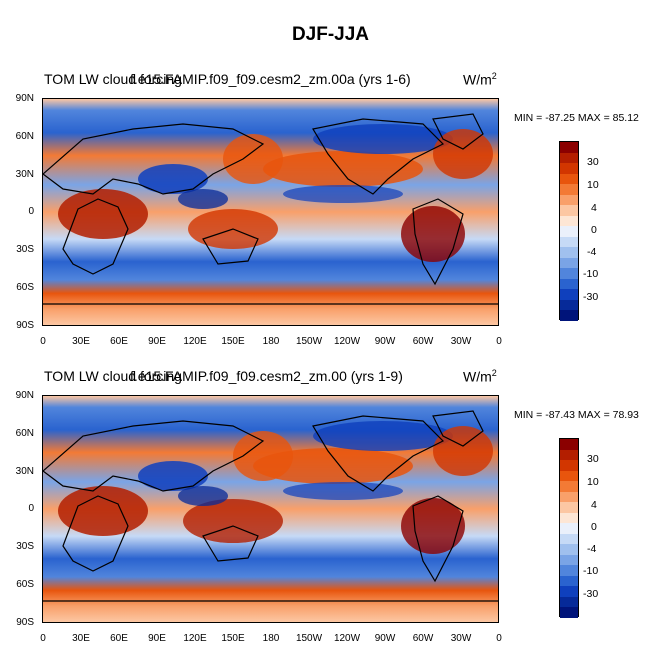  I want to click on min-max-label: MIN = -87.43 MAX = 78.93, so click(576, 415).